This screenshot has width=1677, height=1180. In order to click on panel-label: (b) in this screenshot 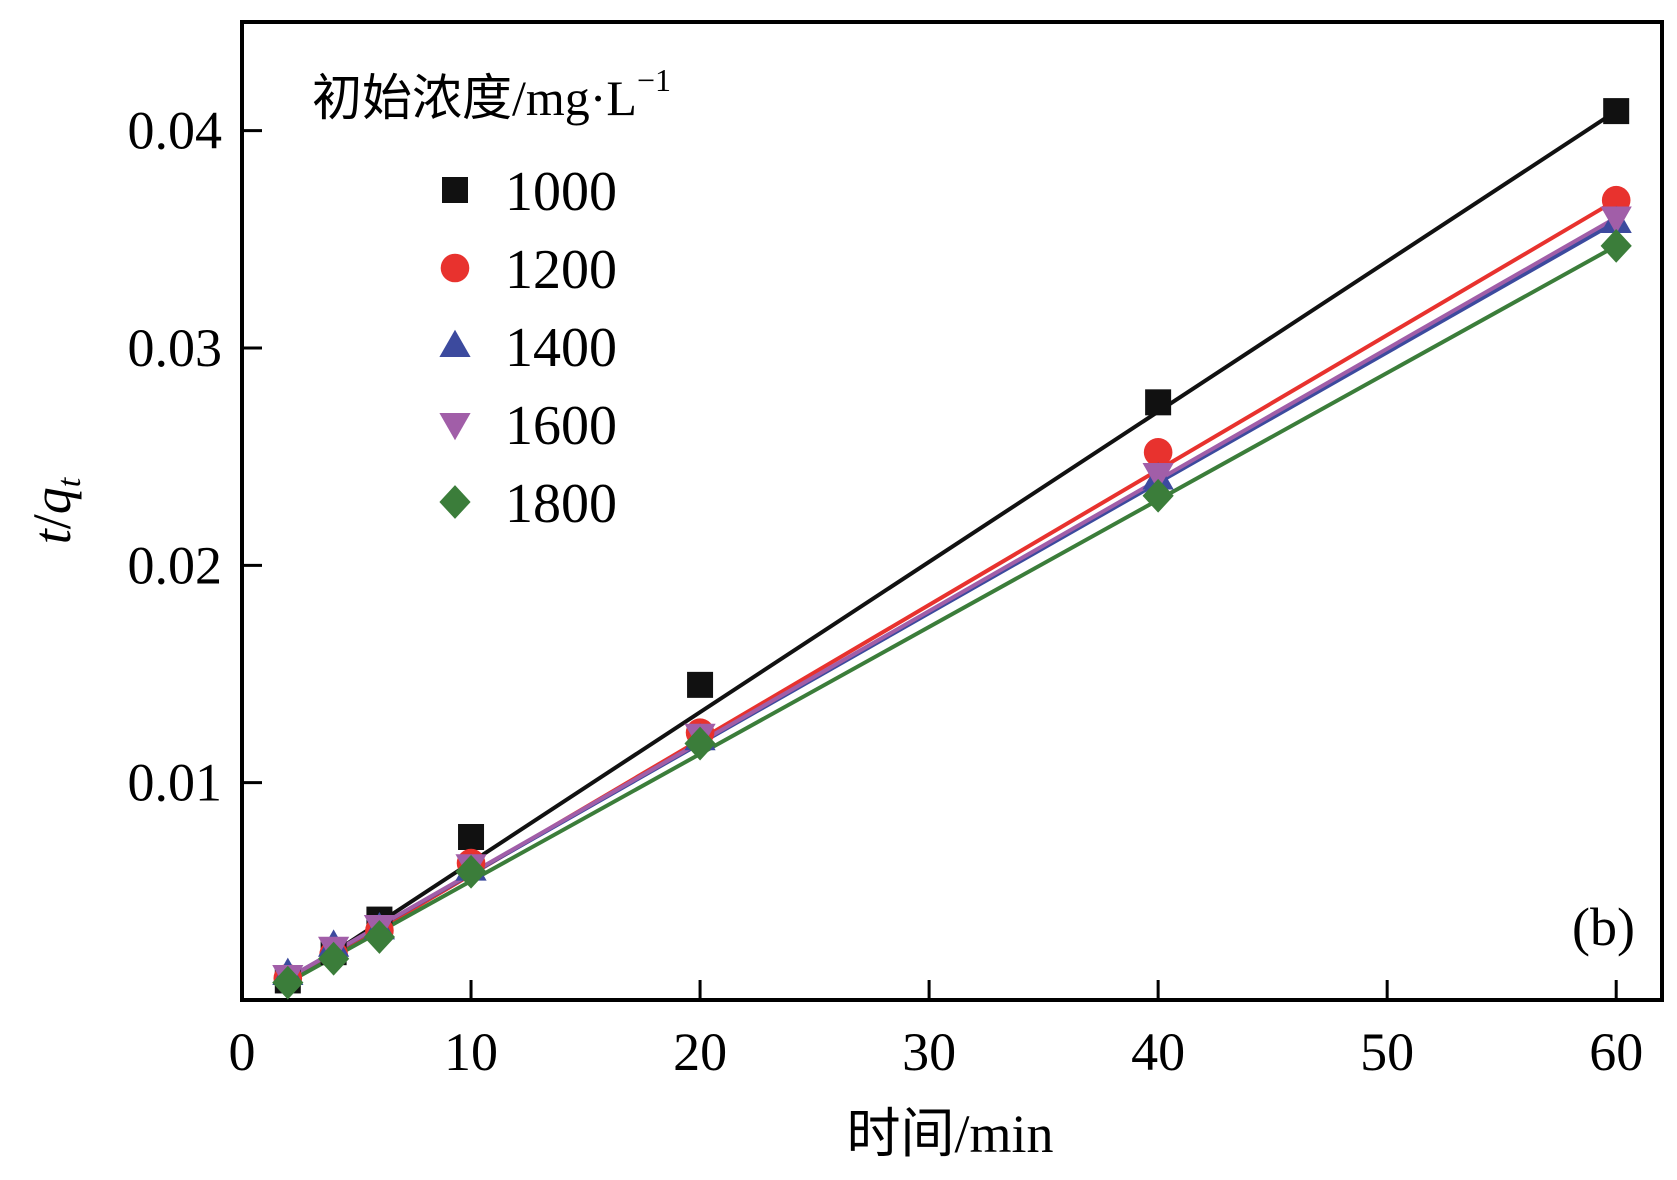, I will do `click(1603, 927)`.